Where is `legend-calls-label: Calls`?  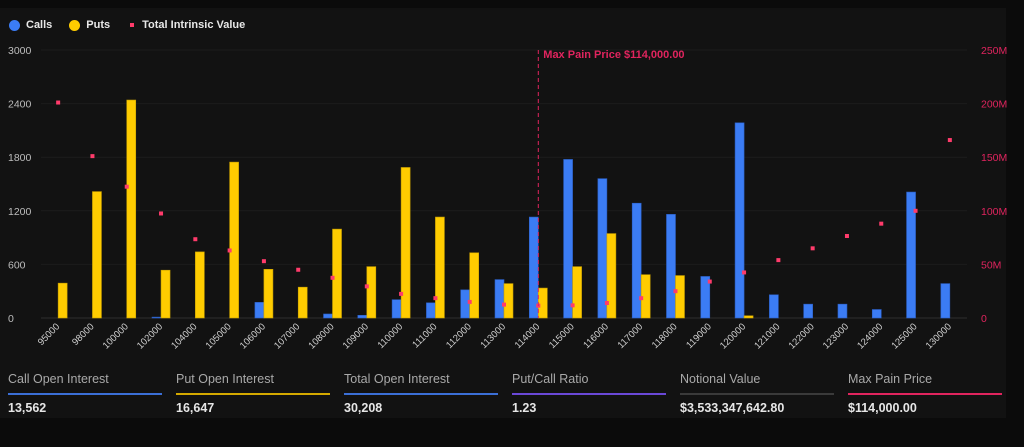
legend-calls-label: Calls is located at coordinates (39, 25).